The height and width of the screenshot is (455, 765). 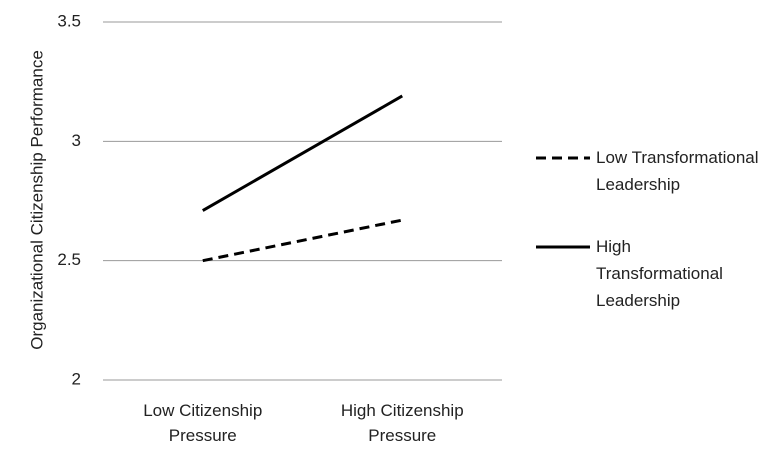 What do you see at coordinates (76, 140) in the screenshot?
I see `y-tick-label: 3` at bounding box center [76, 140].